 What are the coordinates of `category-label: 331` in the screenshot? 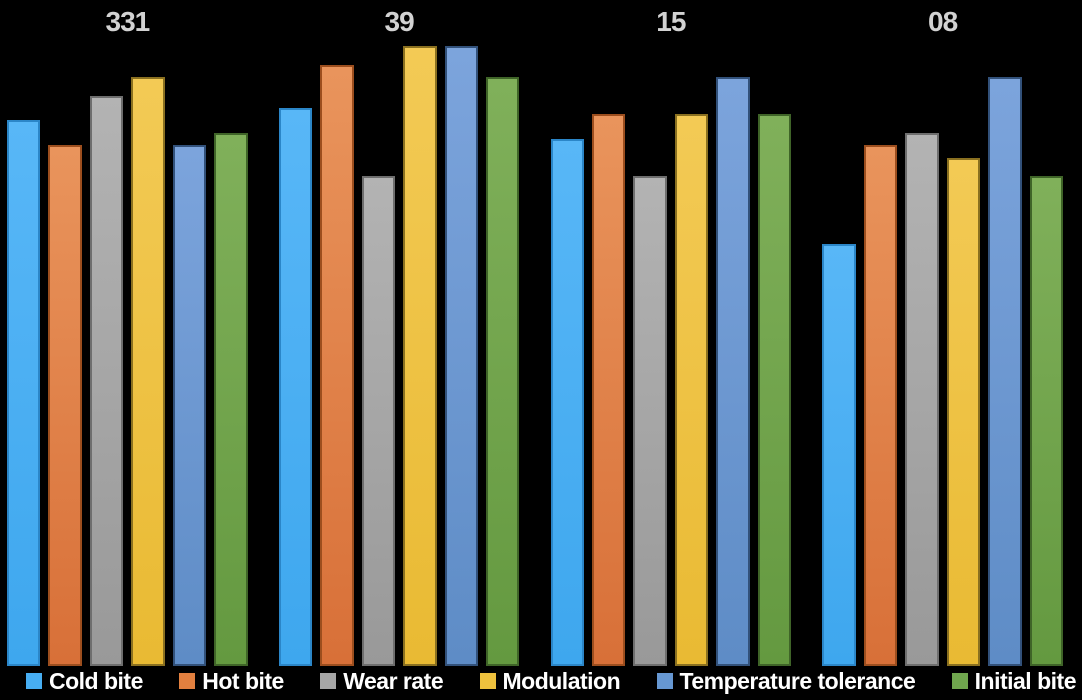 It's located at (128, 21).